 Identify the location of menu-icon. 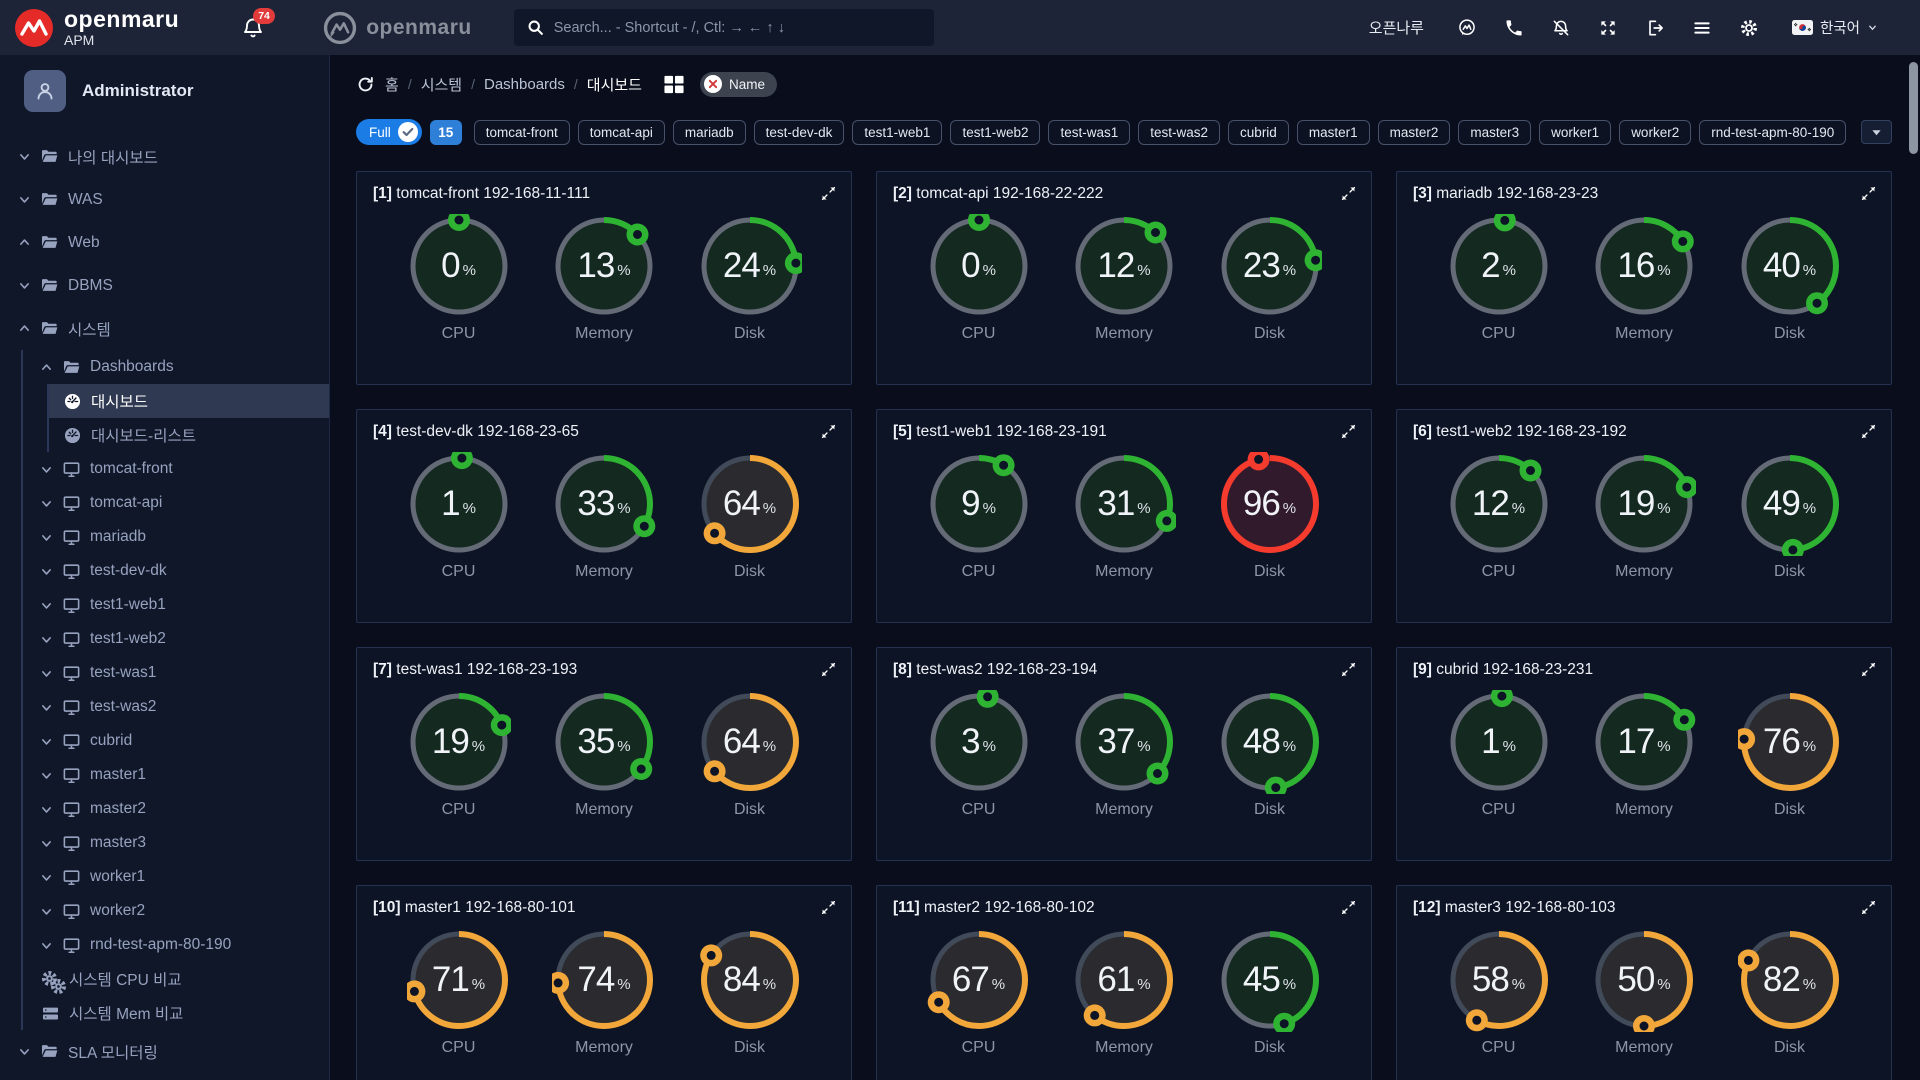
(1702, 28).